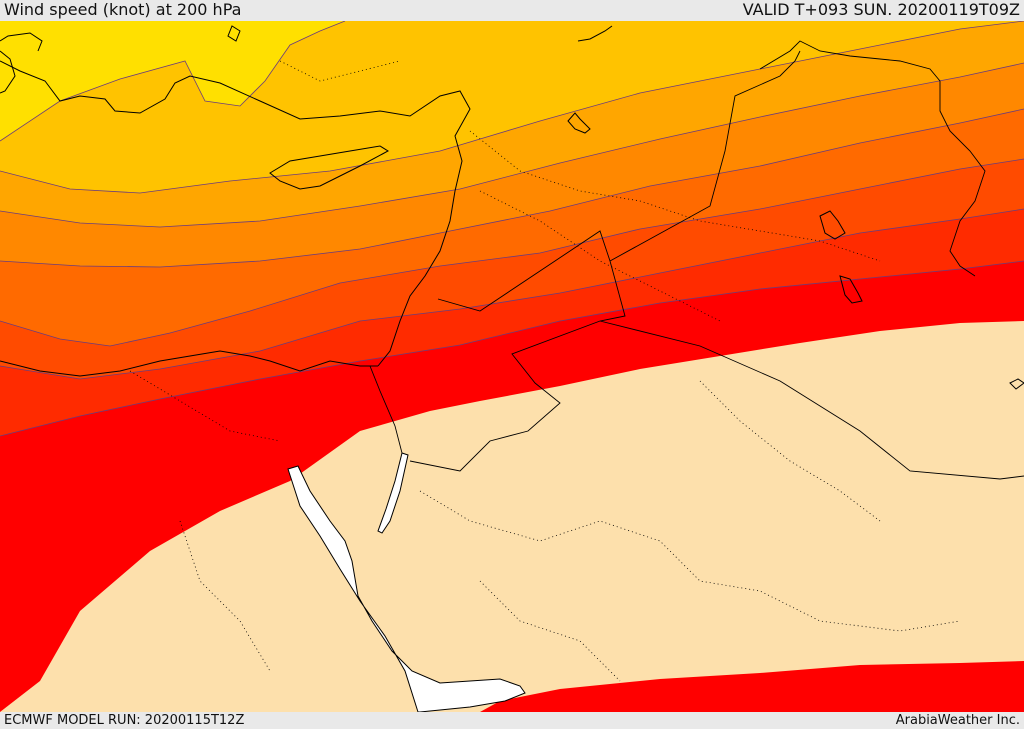 The image size is (1024, 729). Describe the element at coordinates (881, 9) in the screenshot. I see `valid-time: VALID T+093 SUN. 20200119T09Z` at that location.